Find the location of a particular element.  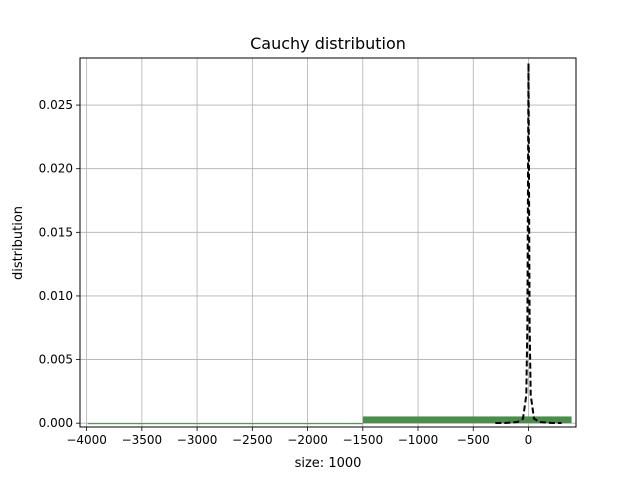

x-tick-label: −1000 is located at coordinates (418, 440).